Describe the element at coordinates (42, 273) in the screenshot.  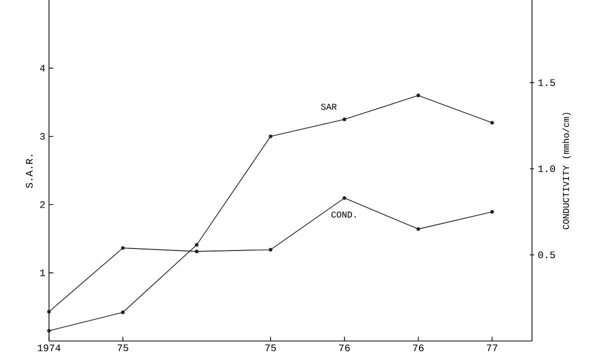
I see `y-tick-label: 1` at that location.